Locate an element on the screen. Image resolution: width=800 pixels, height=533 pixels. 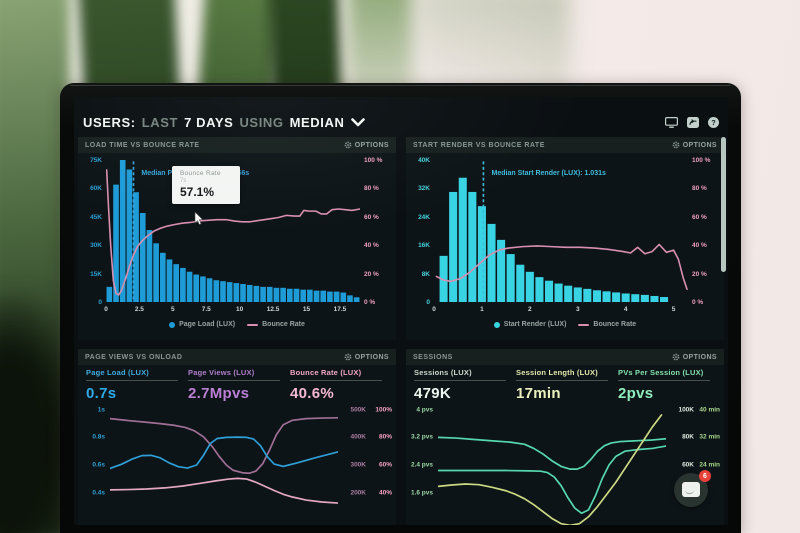
scrollbar-thumb is located at coordinates (723, 204).